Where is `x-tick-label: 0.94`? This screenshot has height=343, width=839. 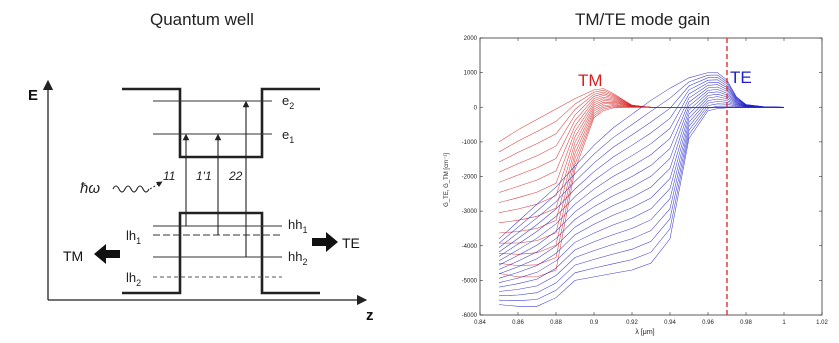 x-tick-label: 0.94 is located at coordinates (670, 323).